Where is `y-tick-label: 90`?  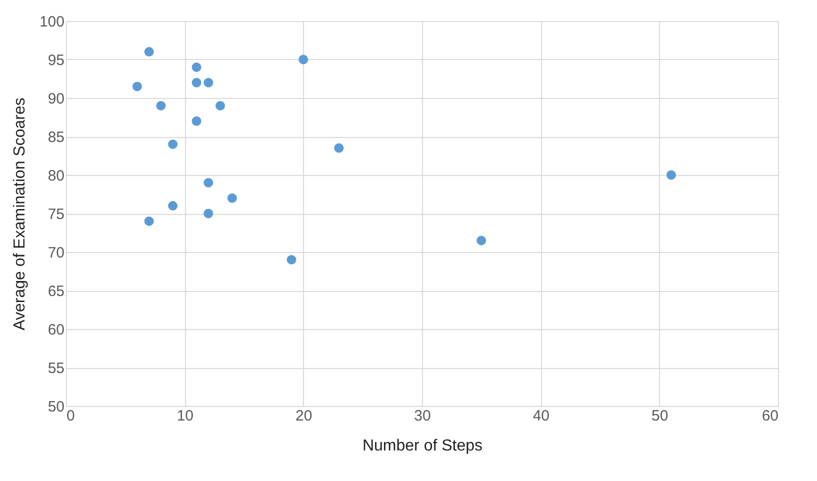
y-tick-label: 90 is located at coordinates (56, 99).